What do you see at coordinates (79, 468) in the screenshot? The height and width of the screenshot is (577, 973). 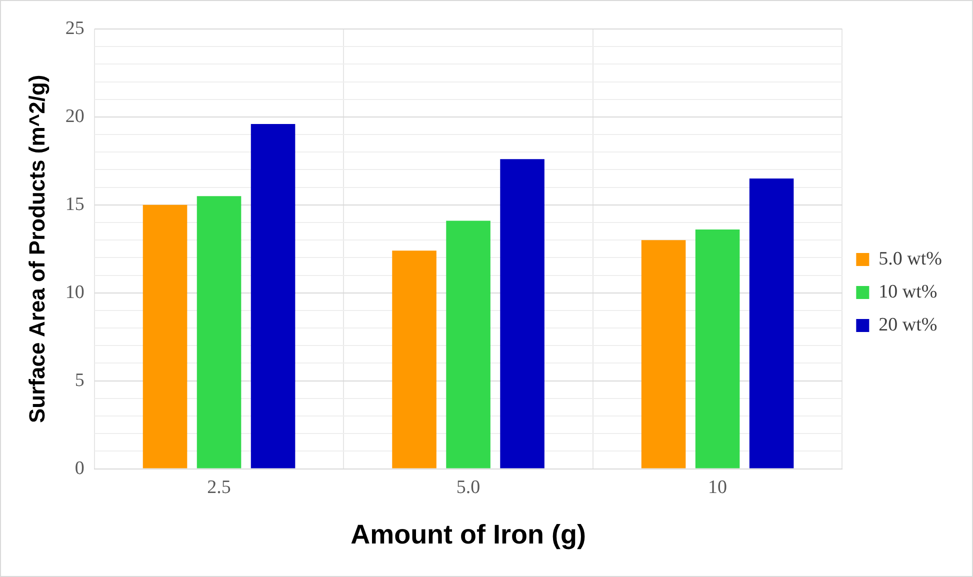 I see `y-tick-label: 0` at bounding box center [79, 468].